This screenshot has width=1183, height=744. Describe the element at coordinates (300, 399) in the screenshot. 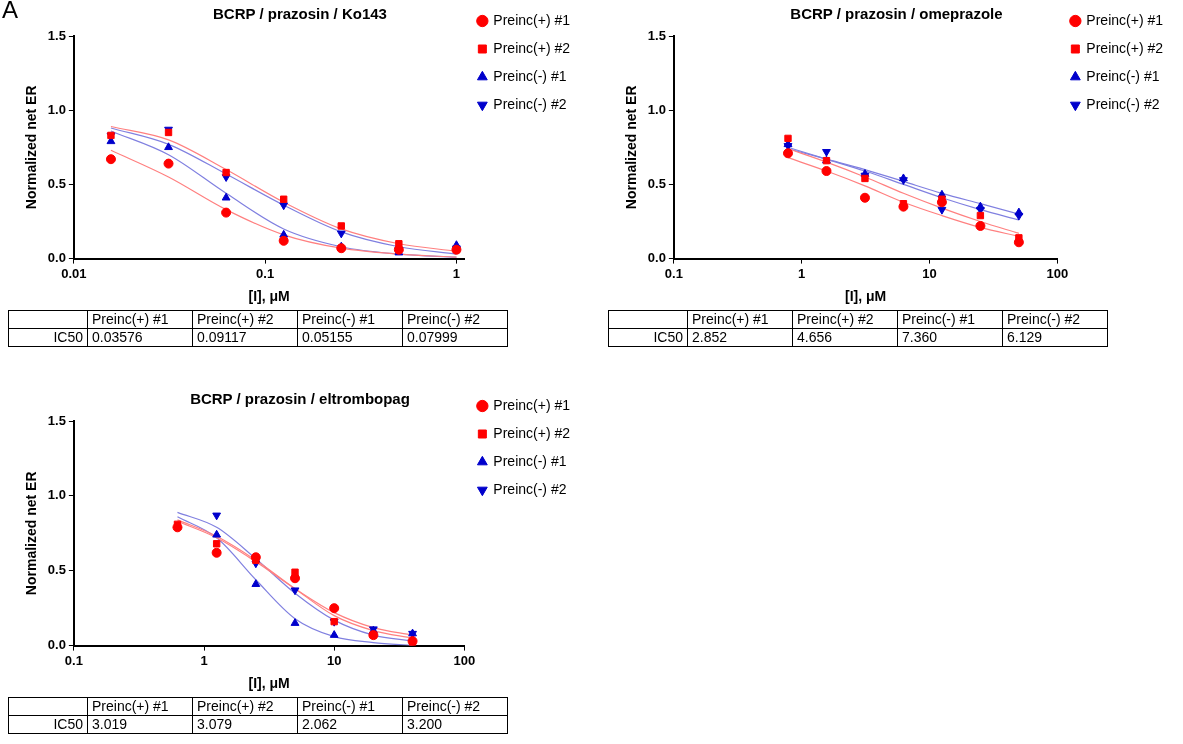

I see `chart-title: BCRP / prazosin / eltrombopag` at that location.